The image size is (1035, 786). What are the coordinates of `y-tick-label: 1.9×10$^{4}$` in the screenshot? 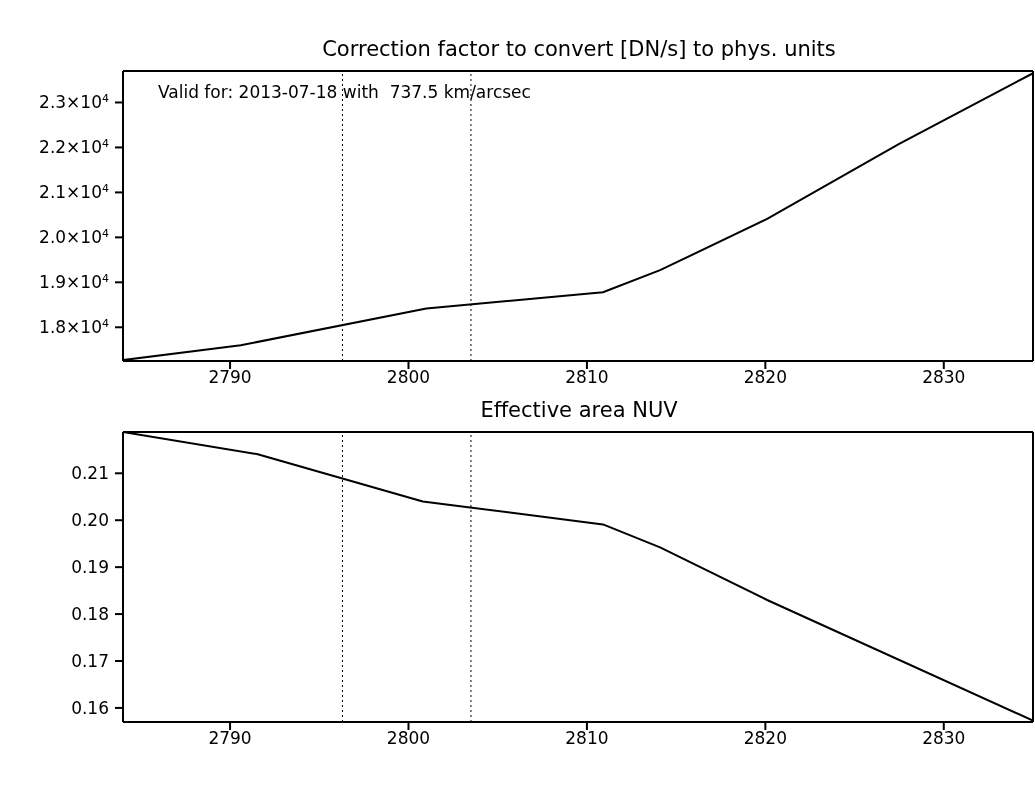 It's located at (74, 282).